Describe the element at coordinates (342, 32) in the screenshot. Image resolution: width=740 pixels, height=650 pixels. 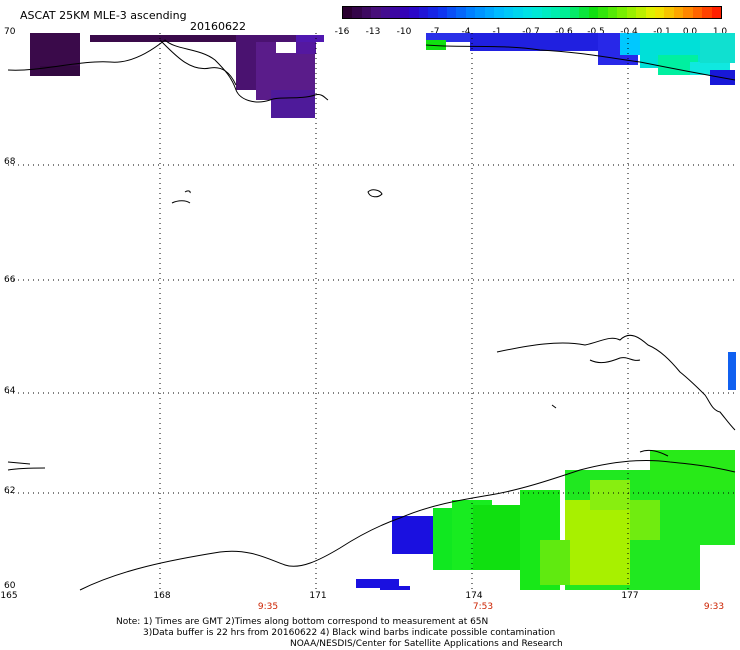
I see `color-scale-label: -16` at that location.